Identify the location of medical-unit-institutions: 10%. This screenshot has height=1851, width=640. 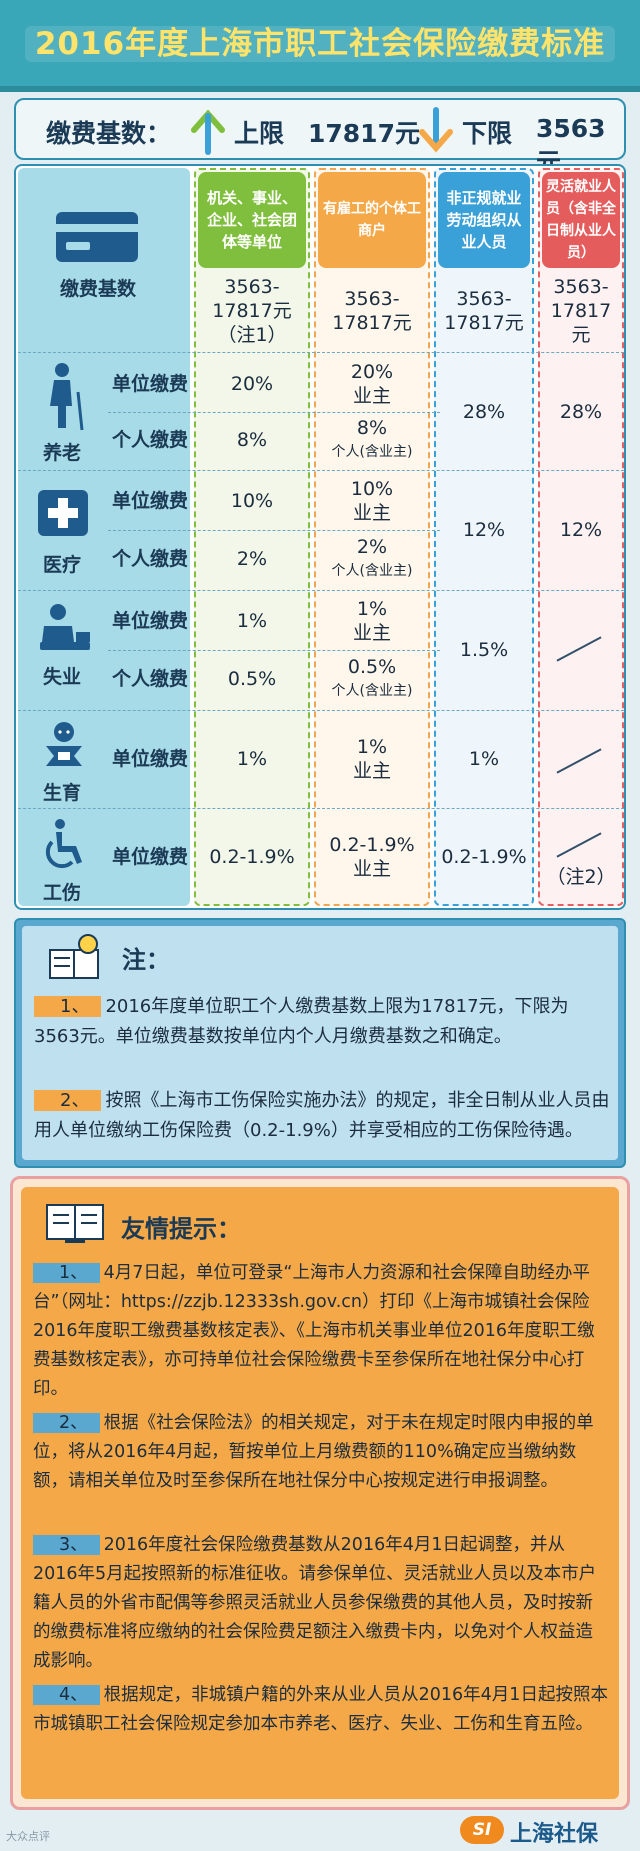
(252, 501).